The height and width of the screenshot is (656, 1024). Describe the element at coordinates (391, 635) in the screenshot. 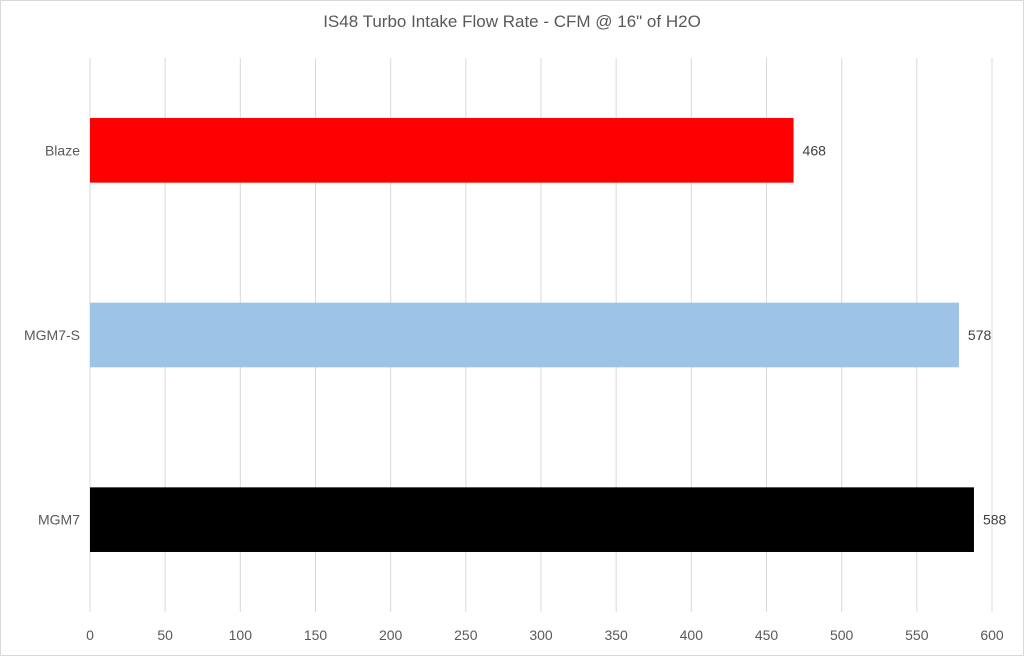

I see `x-tick-label: 200` at that location.